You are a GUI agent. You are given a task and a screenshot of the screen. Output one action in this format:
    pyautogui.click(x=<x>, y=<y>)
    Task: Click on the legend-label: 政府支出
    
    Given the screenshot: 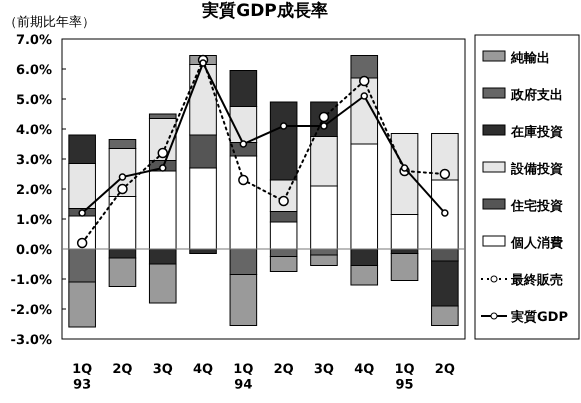 What is the action you would take?
    pyautogui.click(x=536, y=95)
    